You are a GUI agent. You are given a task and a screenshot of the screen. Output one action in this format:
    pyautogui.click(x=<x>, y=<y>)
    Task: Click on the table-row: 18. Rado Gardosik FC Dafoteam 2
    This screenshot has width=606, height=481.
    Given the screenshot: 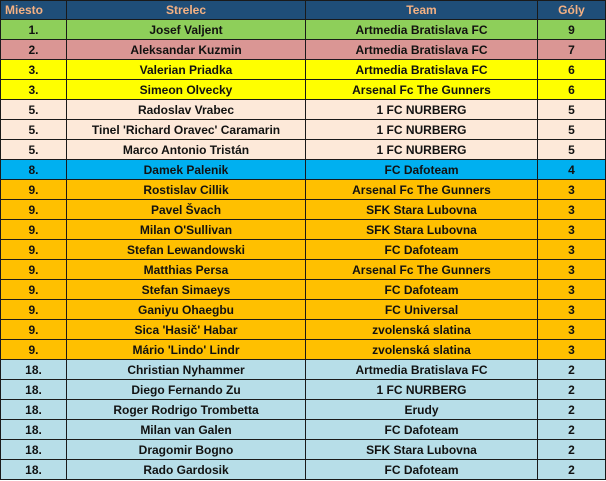 What is the action you would take?
    pyautogui.click(x=303, y=469)
    